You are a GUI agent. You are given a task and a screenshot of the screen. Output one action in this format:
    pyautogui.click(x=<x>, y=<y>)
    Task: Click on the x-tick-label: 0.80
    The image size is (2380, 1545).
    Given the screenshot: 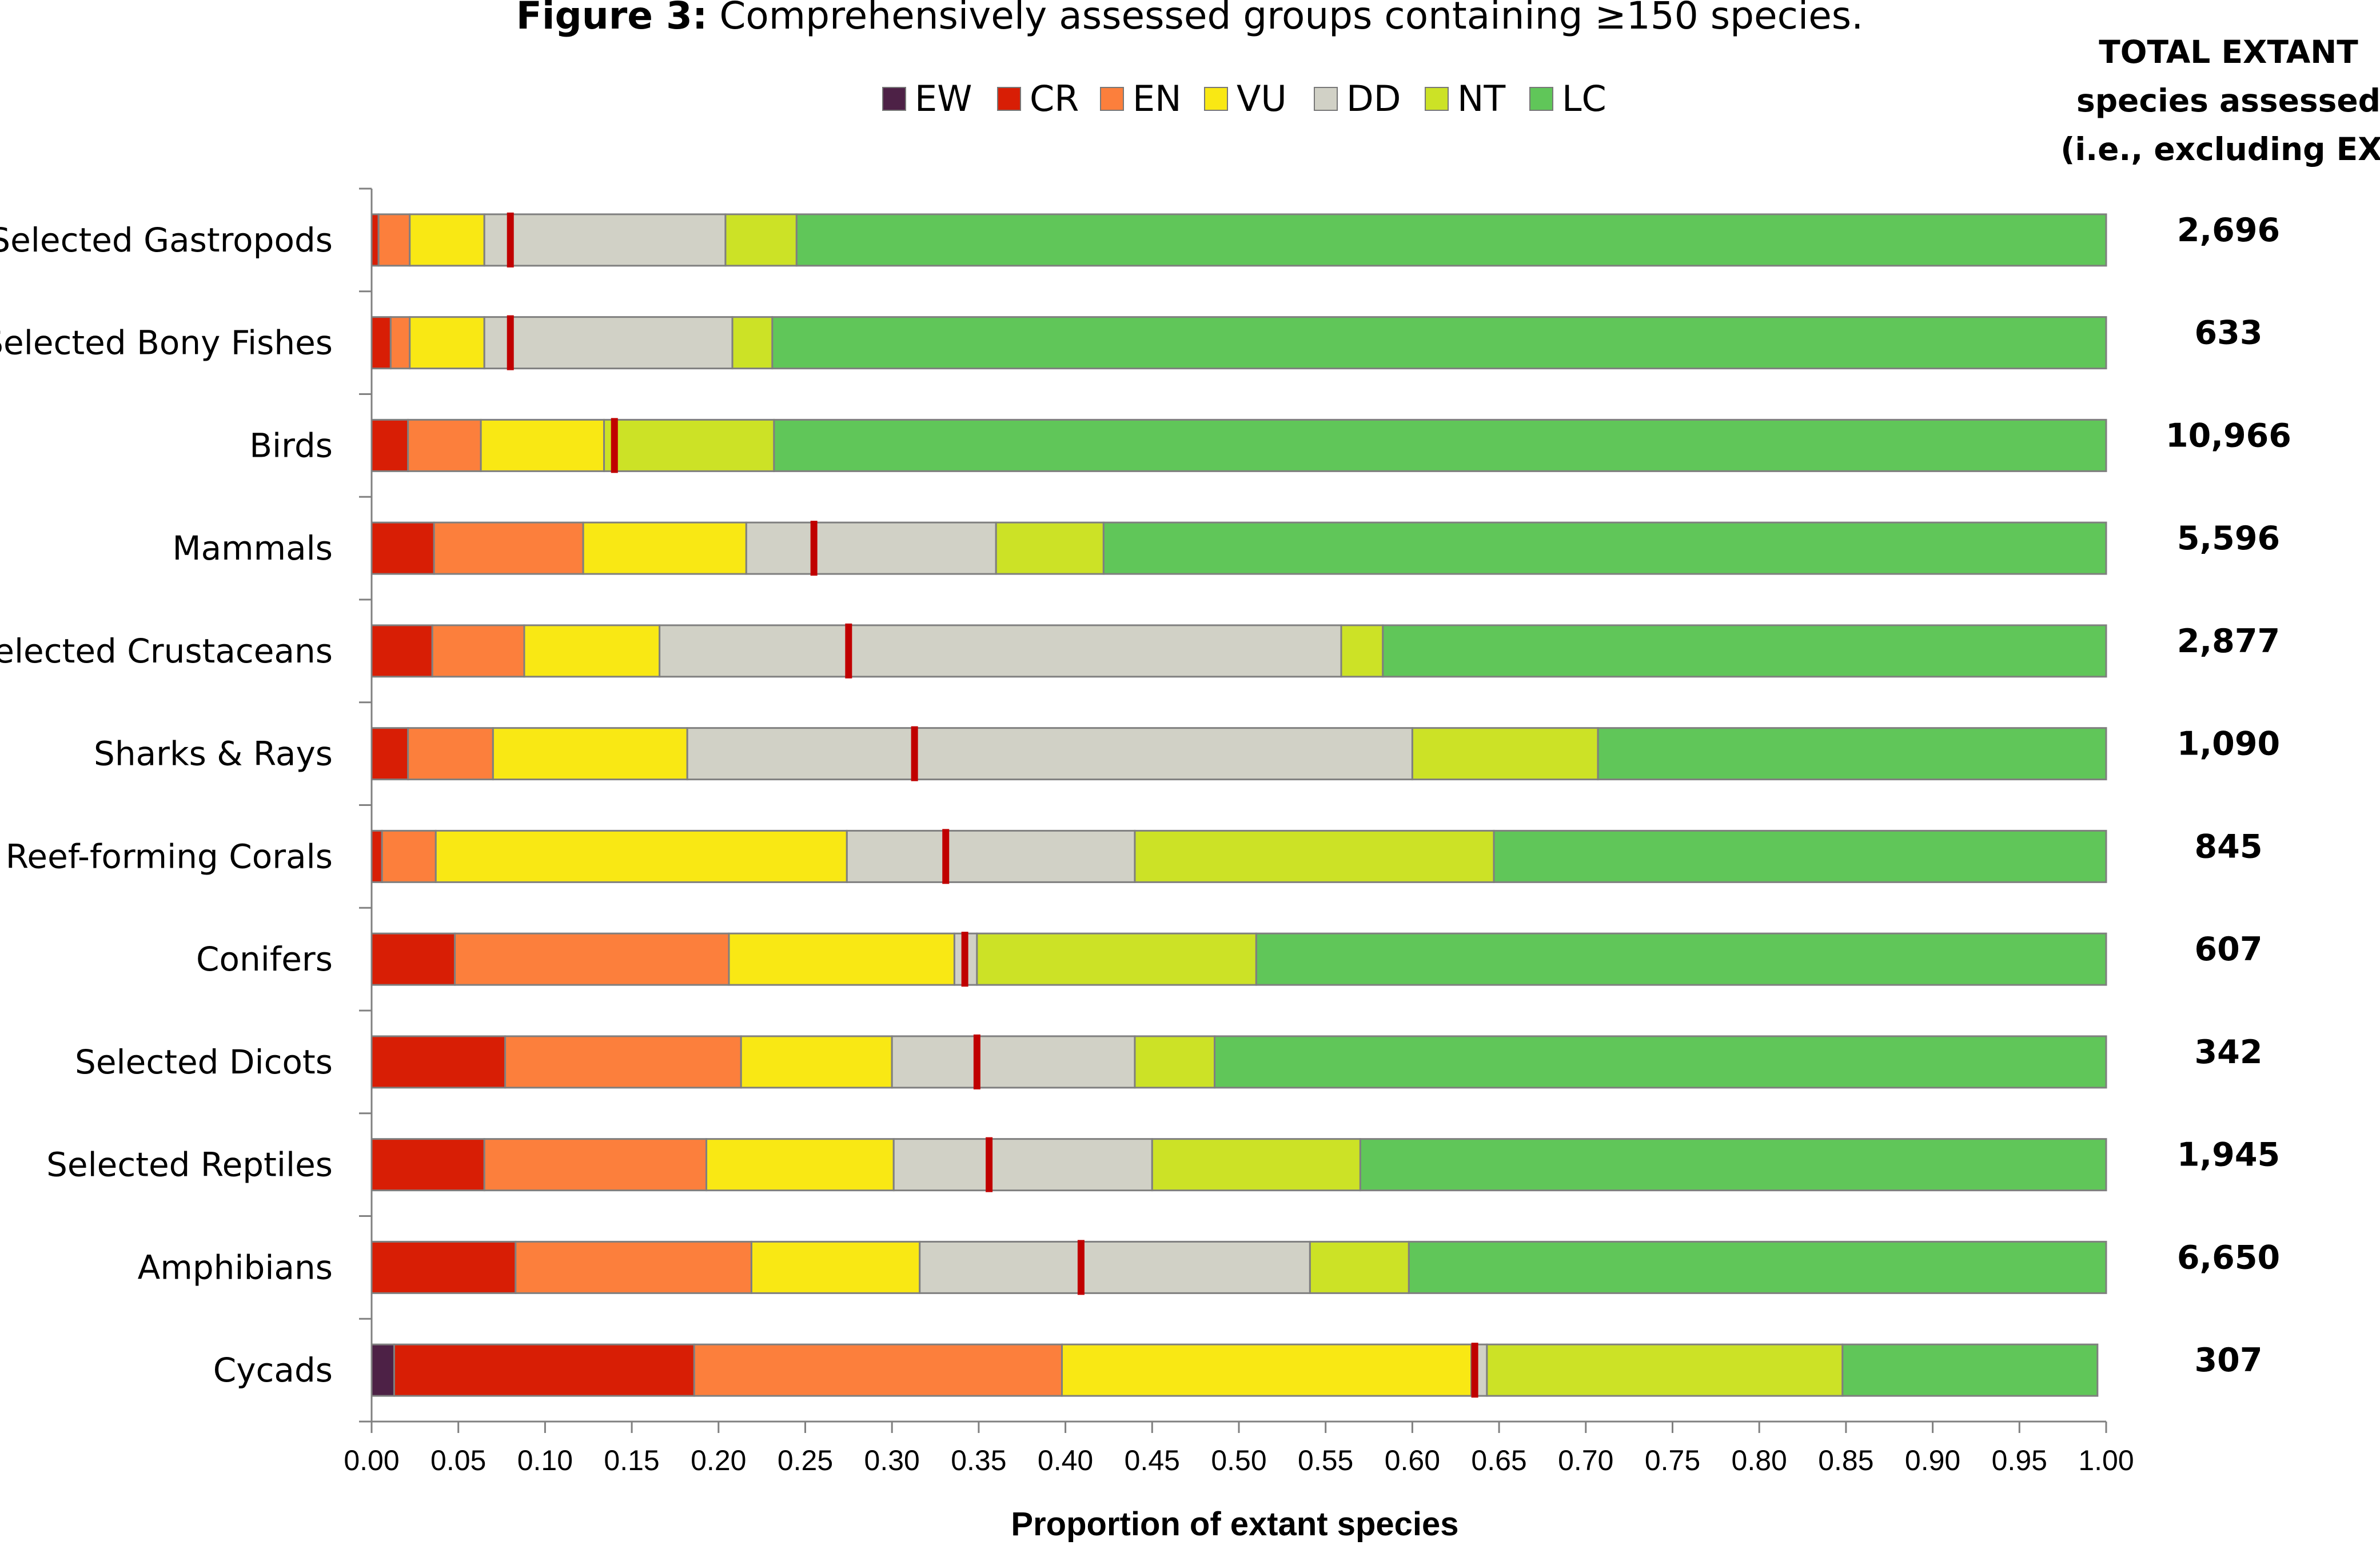 What is the action you would take?
    pyautogui.click(x=1759, y=1460)
    